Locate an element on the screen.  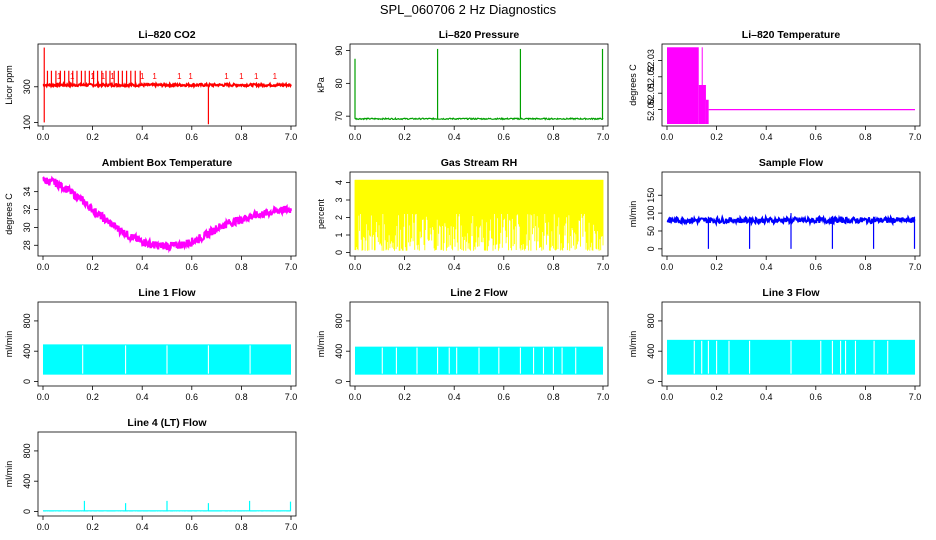
y-tick-label: 80 is located at coordinates (339, 83).